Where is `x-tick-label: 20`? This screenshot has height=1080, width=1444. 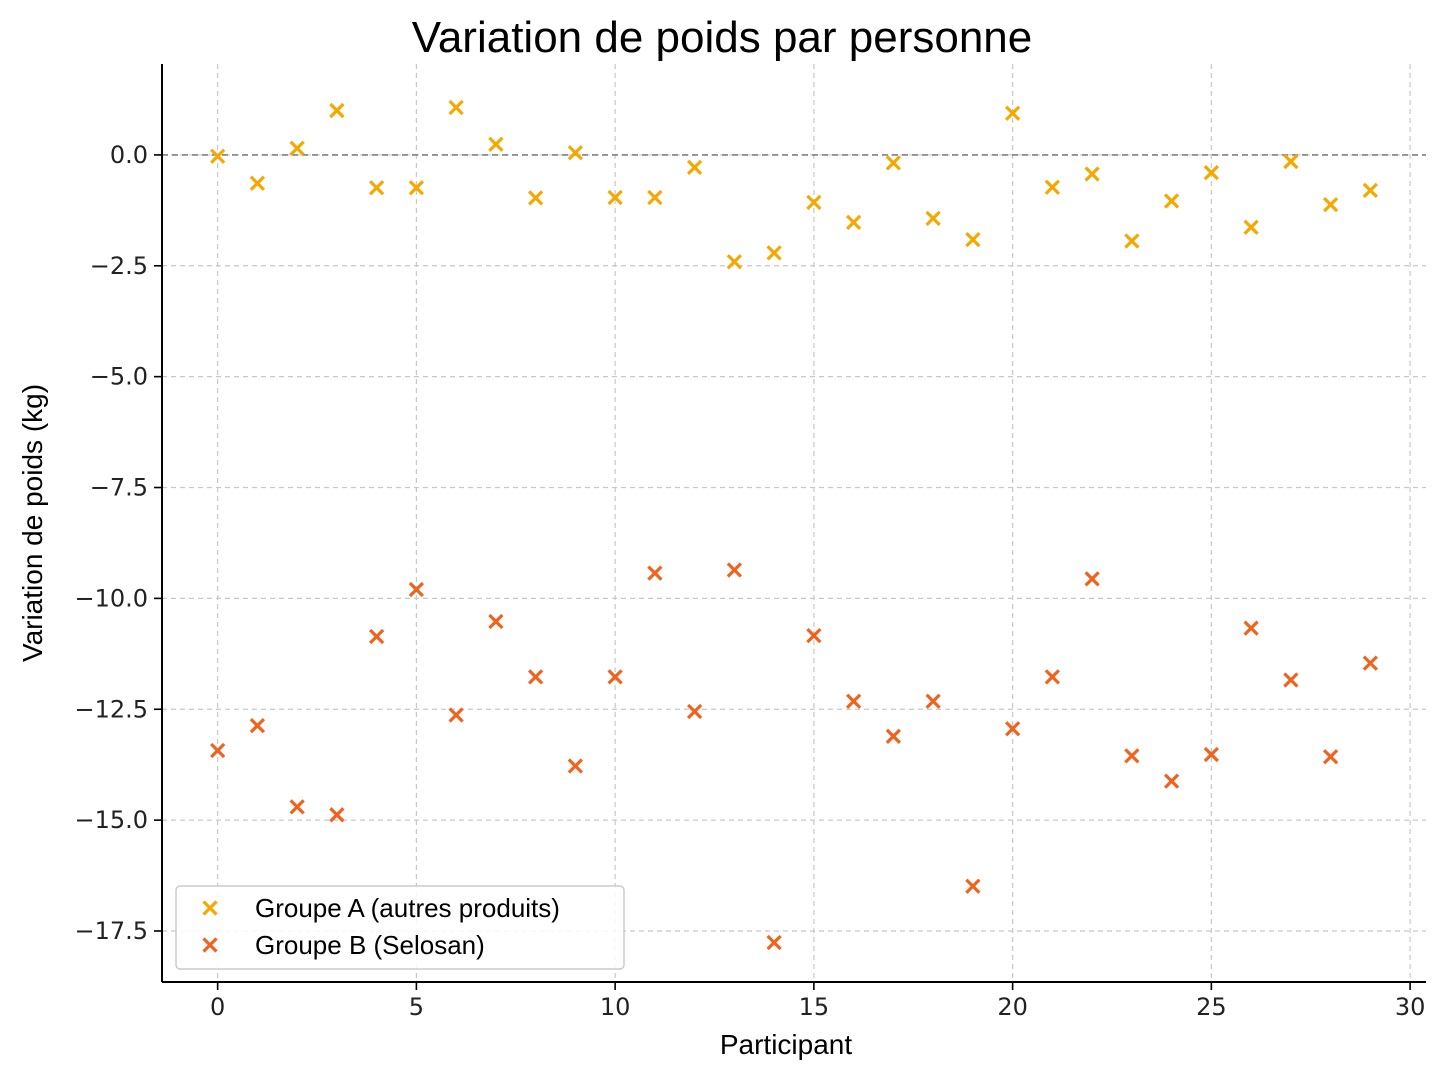
x-tick-label: 20 is located at coordinates (1012, 1007).